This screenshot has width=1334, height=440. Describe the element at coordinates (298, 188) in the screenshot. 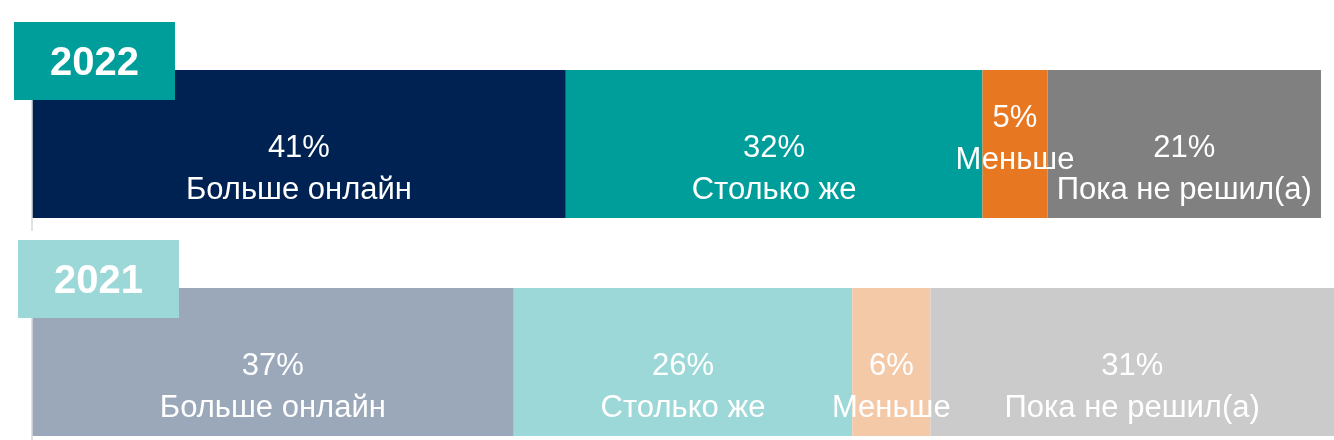

I see `series-label: Больше онлайн` at that location.